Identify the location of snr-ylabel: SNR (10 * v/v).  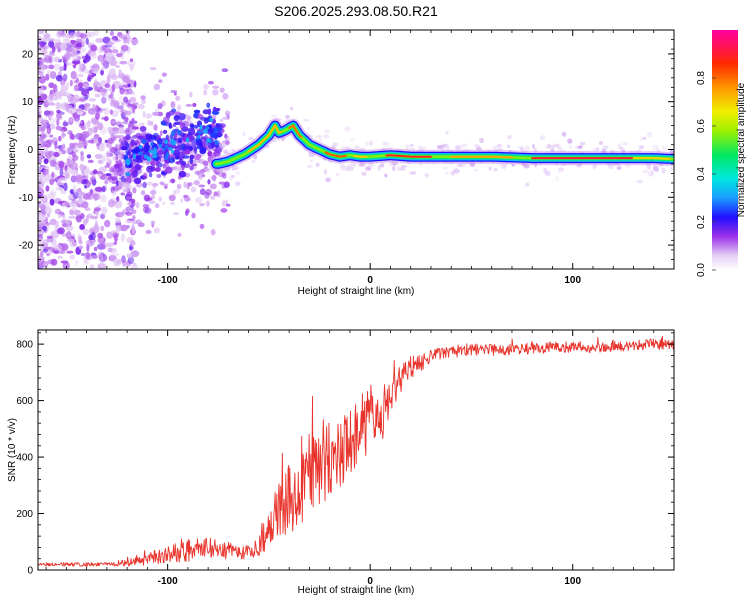
(12, 450).